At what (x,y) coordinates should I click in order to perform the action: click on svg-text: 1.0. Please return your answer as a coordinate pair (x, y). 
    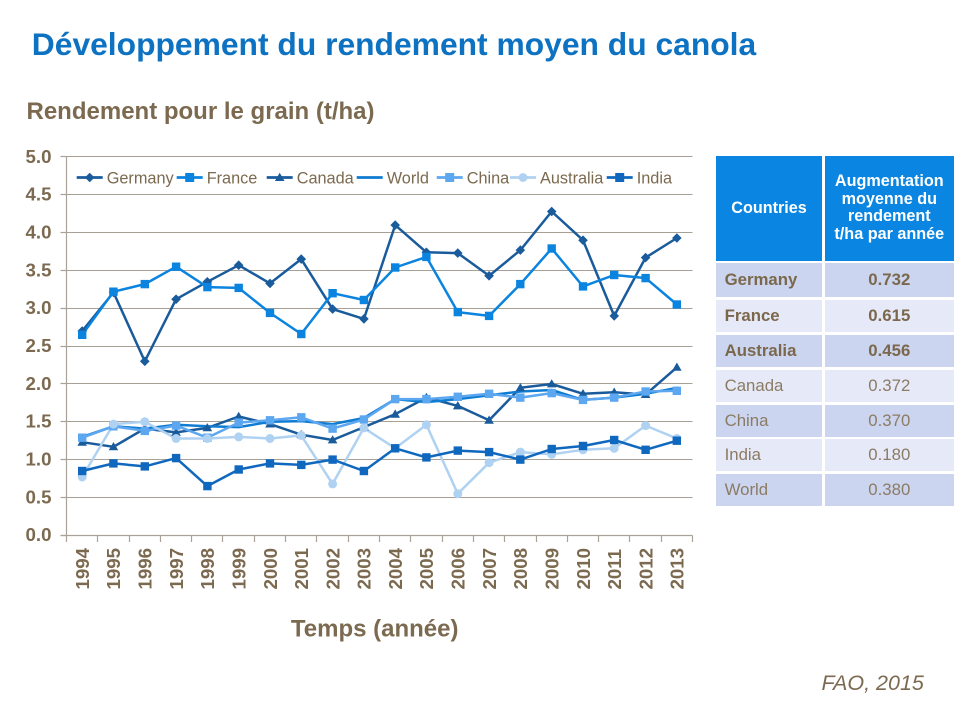
    Looking at the image, I should click on (39, 459).